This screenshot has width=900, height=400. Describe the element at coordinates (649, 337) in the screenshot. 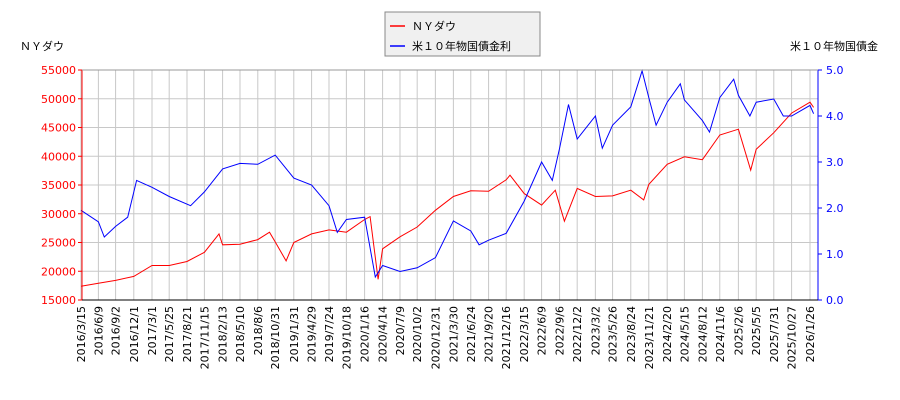

I see `x-tick-label: 2023/11/21` at that location.